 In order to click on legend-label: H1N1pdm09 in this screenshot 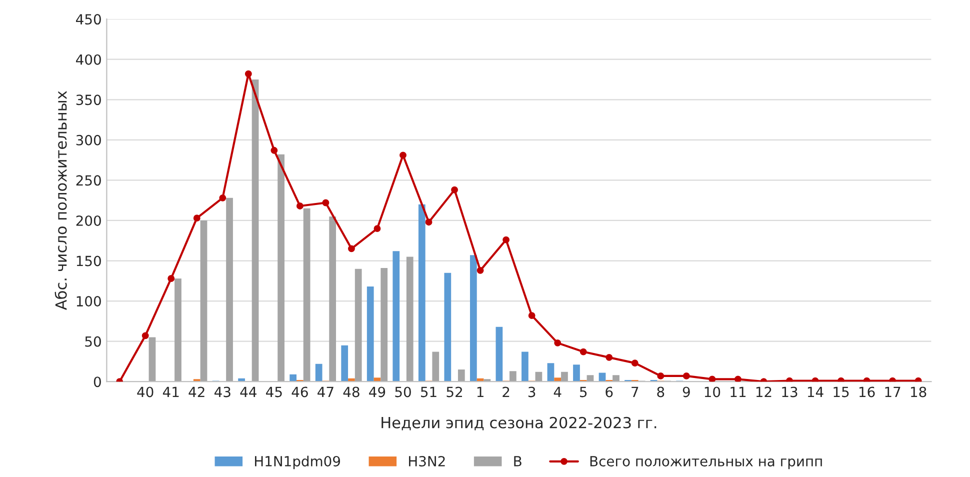, I will do `click(297, 463)`.